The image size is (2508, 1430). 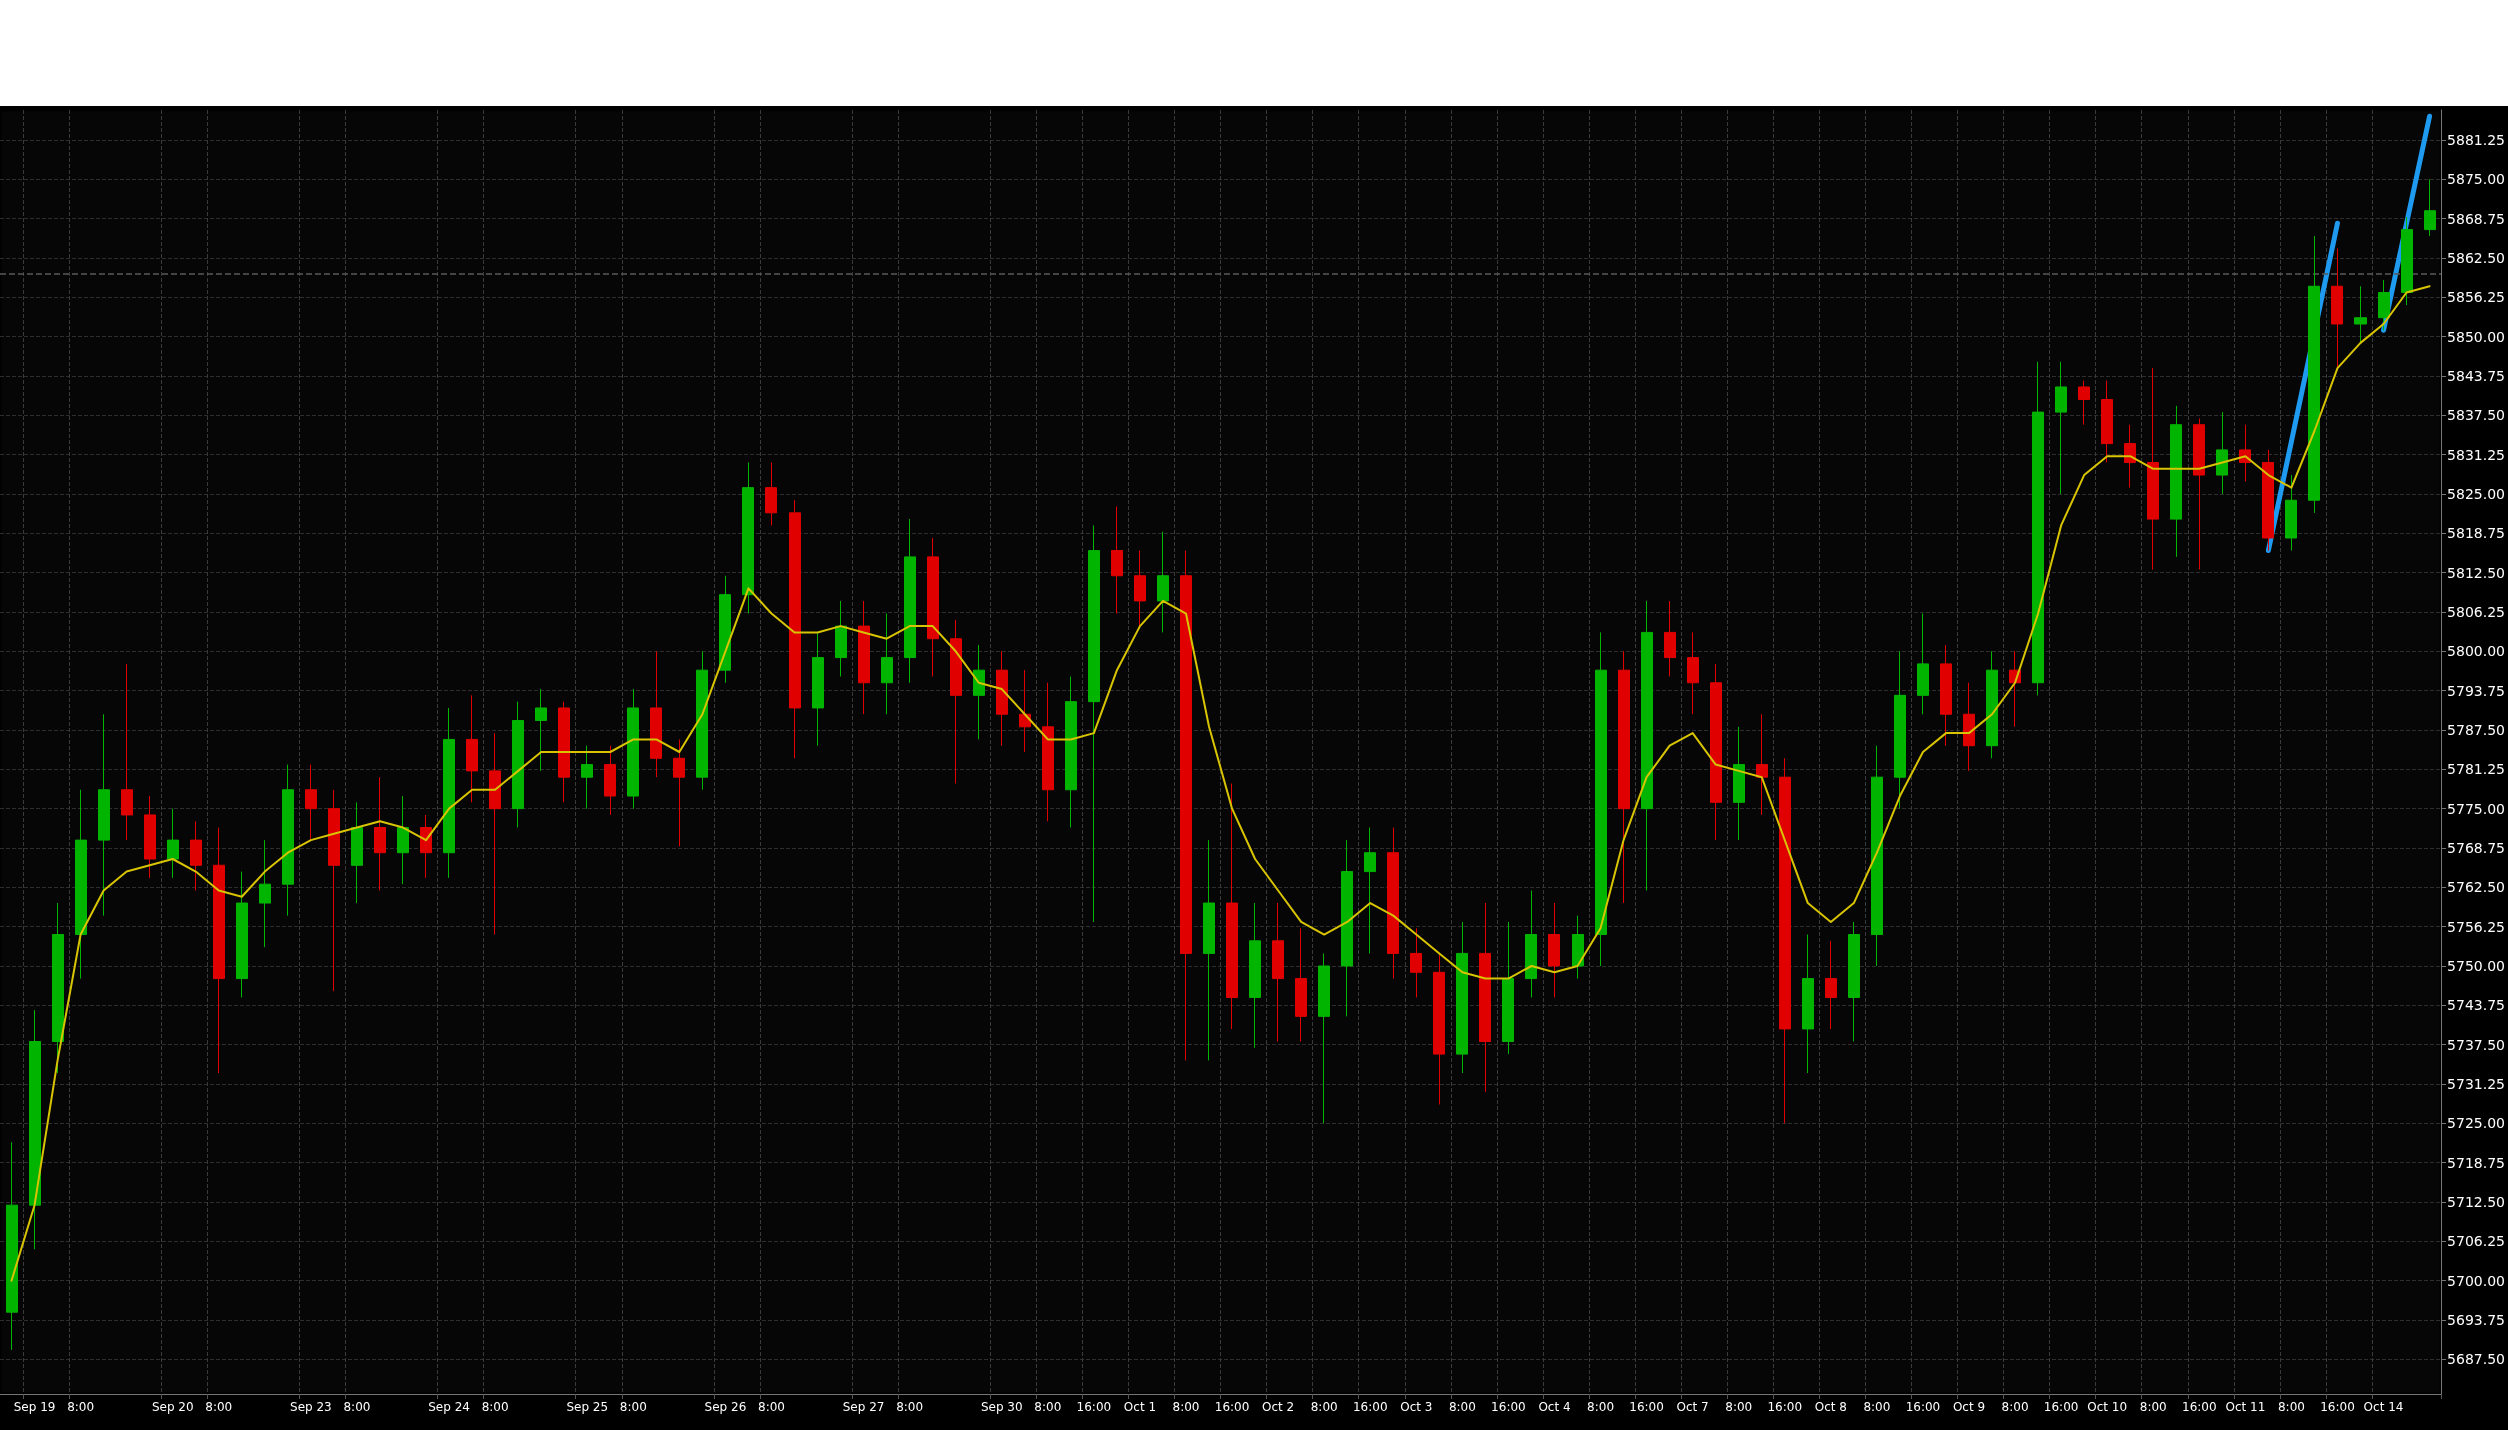 What do you see at coordinates (2476, 1044) in the screenshot?
I see `y-tick-label: 5737.50` at bounding box center [2476, 1044].